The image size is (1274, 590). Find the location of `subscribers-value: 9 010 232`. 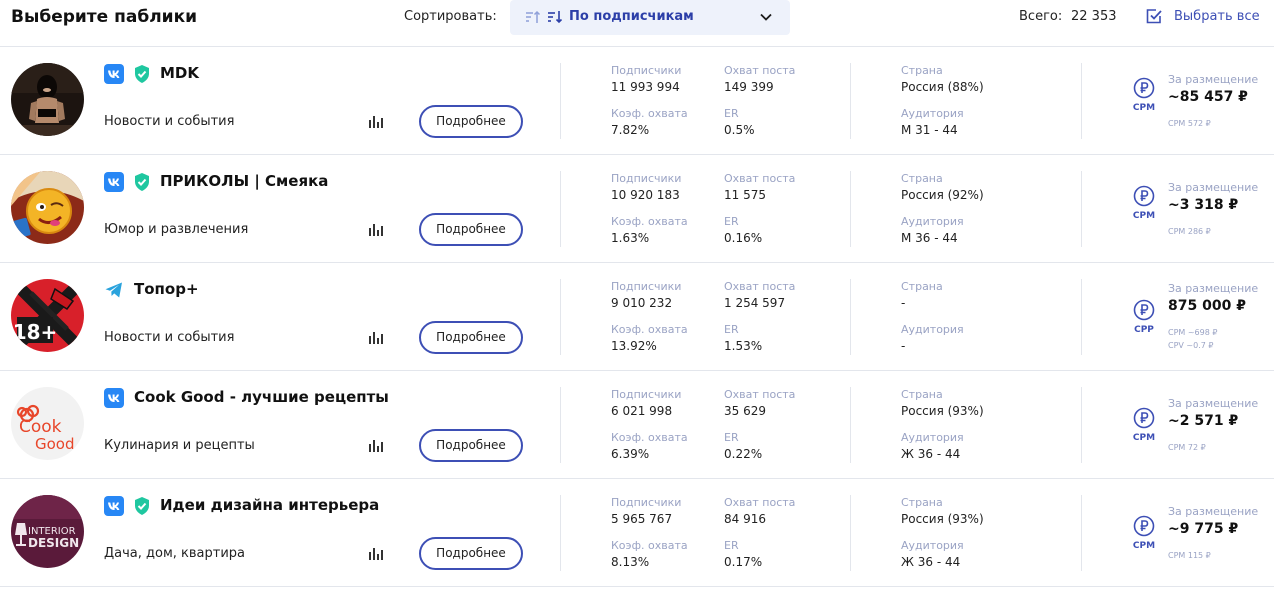

subscribers-value: 9 010 232 is located at coordinates (642, 303).